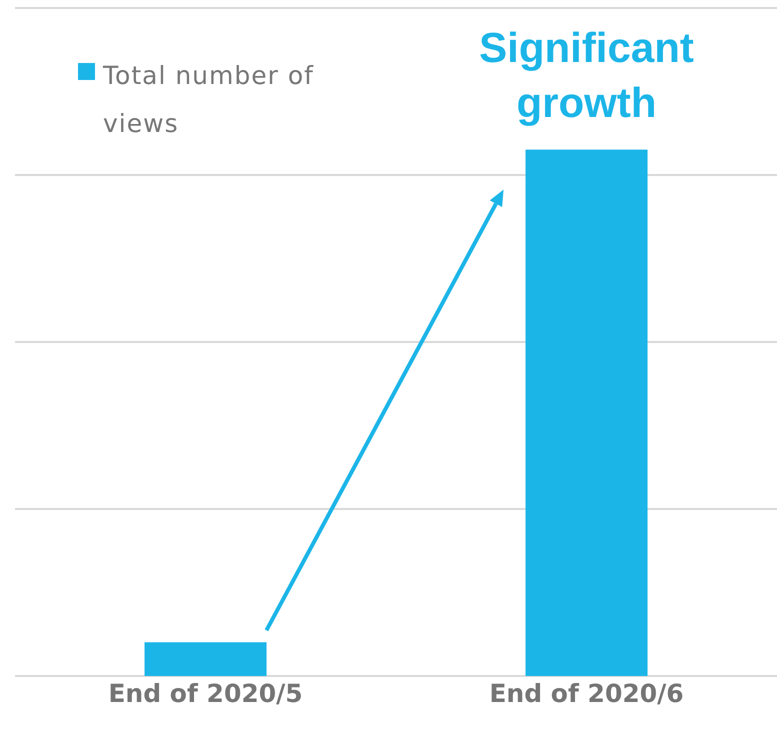  What do you see at coordinates (586, 75) in the screenshot?
I see `text: Significant growth` at bounding box center [586, 75].